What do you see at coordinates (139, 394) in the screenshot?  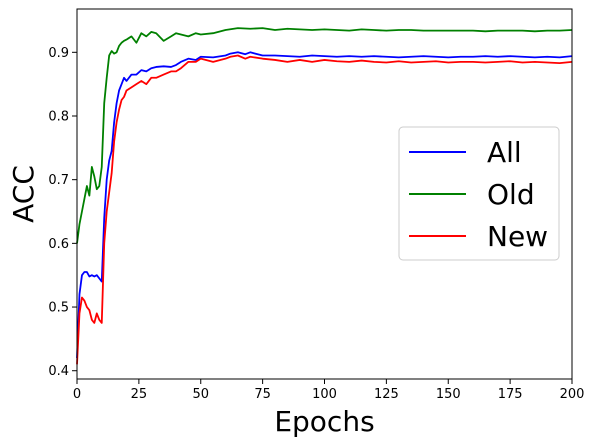 I see `x-tick-label: 25` at bounding box center [139, 394].